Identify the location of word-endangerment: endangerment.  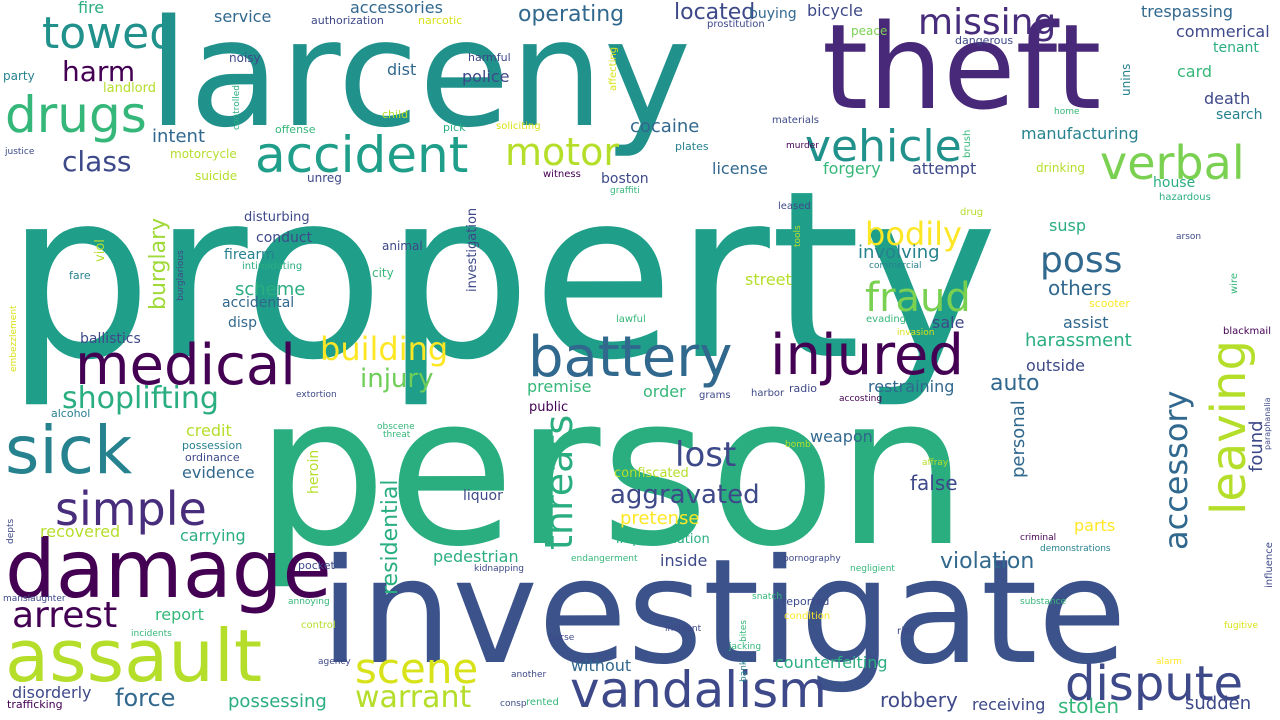
(604, 559).